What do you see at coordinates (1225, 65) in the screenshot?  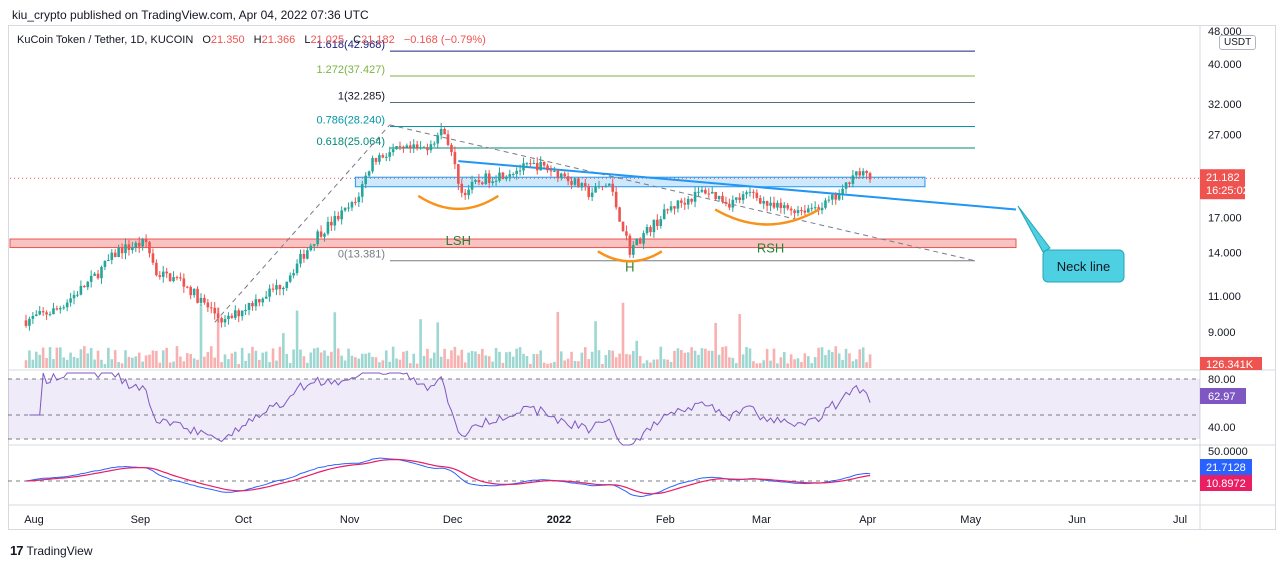 I see `y-tick-label: 40.000` at bounding box center [1225, 65].